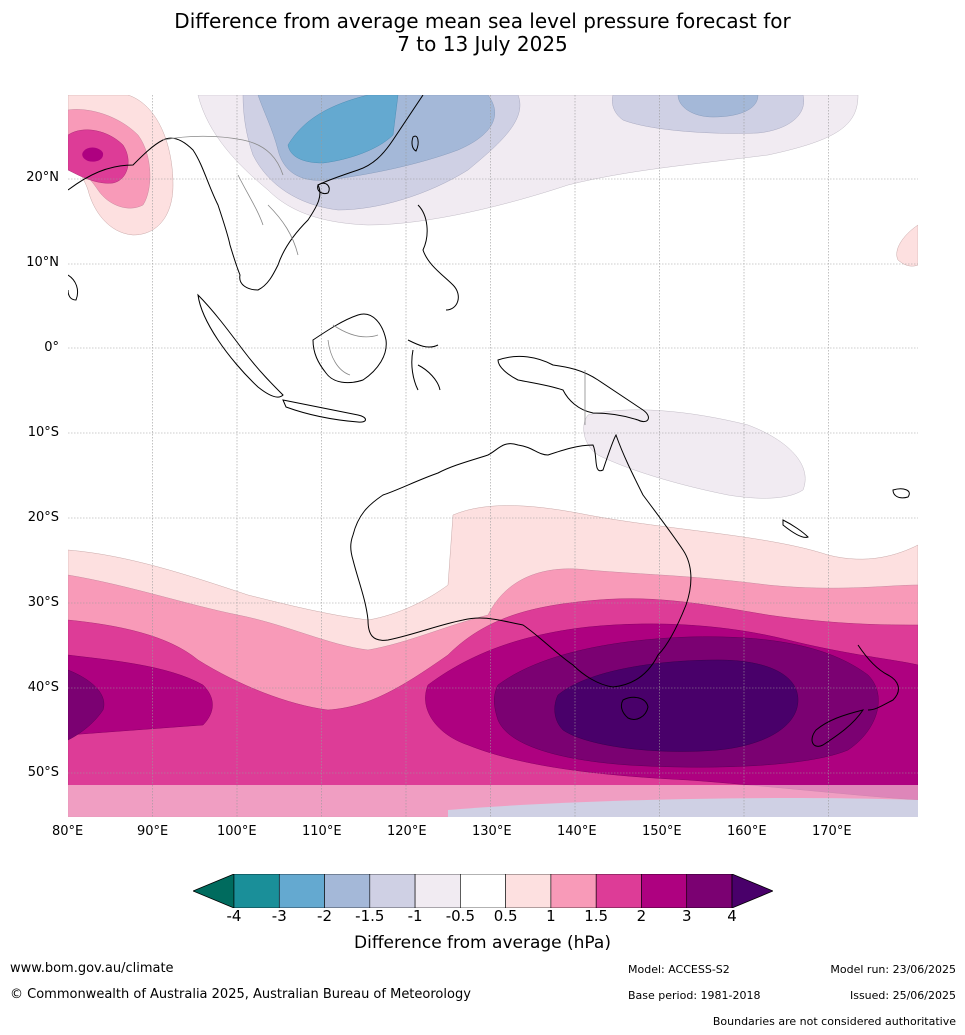 The height and width of the screenshot is (1035, 965). What do you see at coordinates (683, 807) in the screenshot?
I see `anomaly-band-minus-0-5-far-south` at bounding box center [683, 807].